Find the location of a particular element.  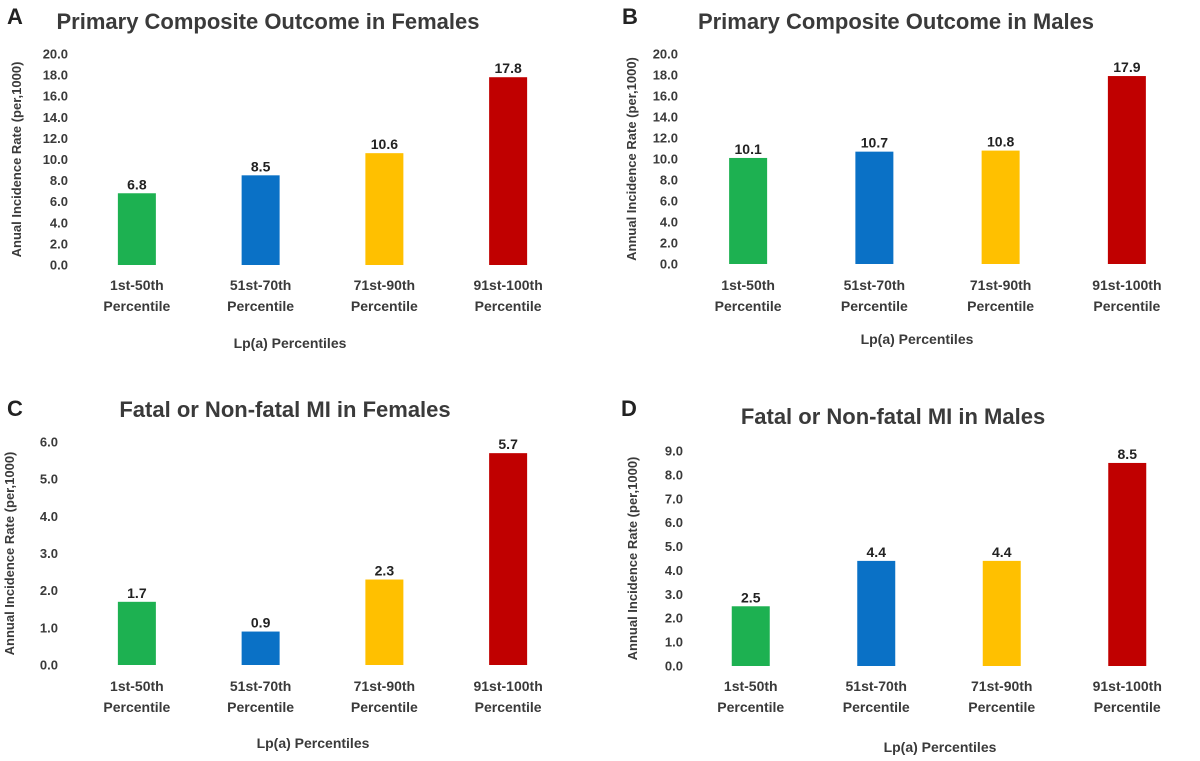

data-label: 10.8 is located at coordinates (1000, 142).